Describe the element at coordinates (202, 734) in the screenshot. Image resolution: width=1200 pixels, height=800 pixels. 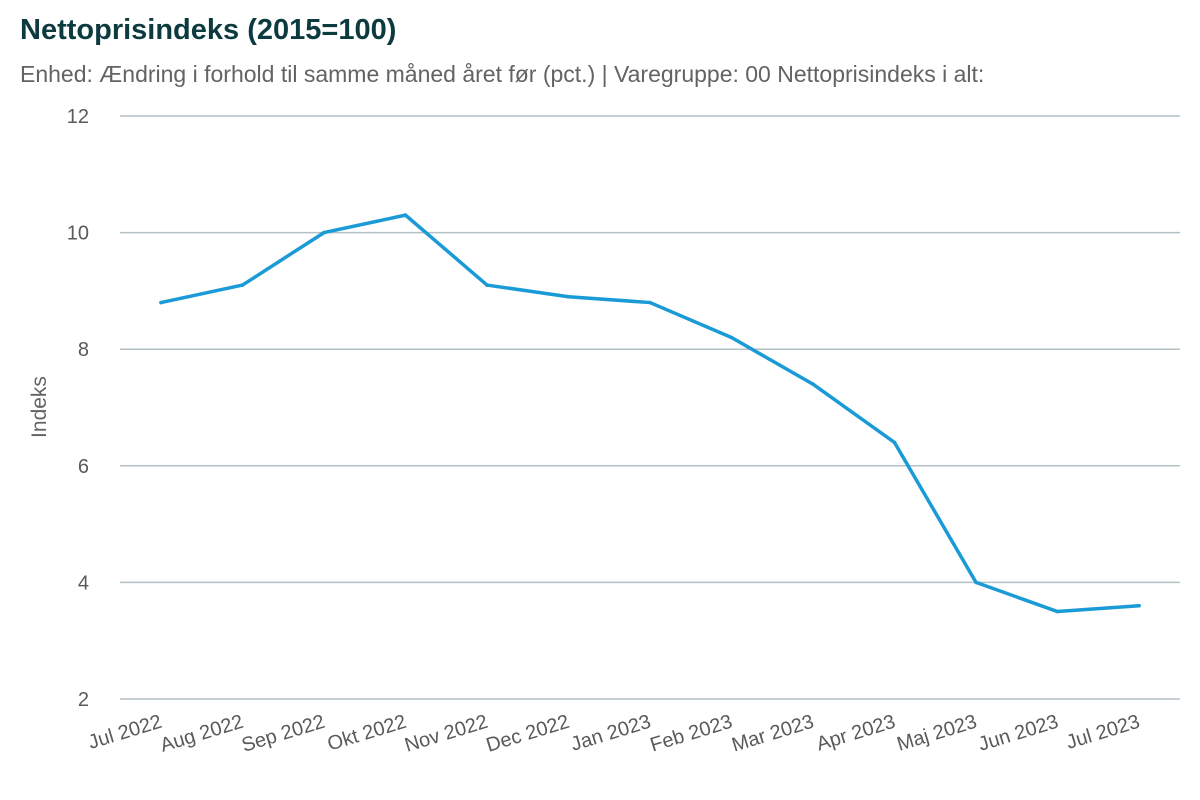
I see `x-tick-label: Aug 2022` at that location.